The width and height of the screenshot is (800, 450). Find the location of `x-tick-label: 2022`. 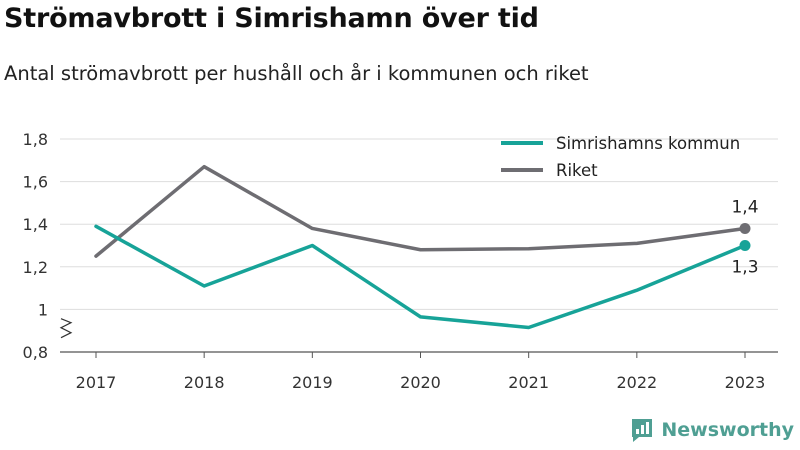

x-tick-label: 2022 is located at coordinates (636, 382).